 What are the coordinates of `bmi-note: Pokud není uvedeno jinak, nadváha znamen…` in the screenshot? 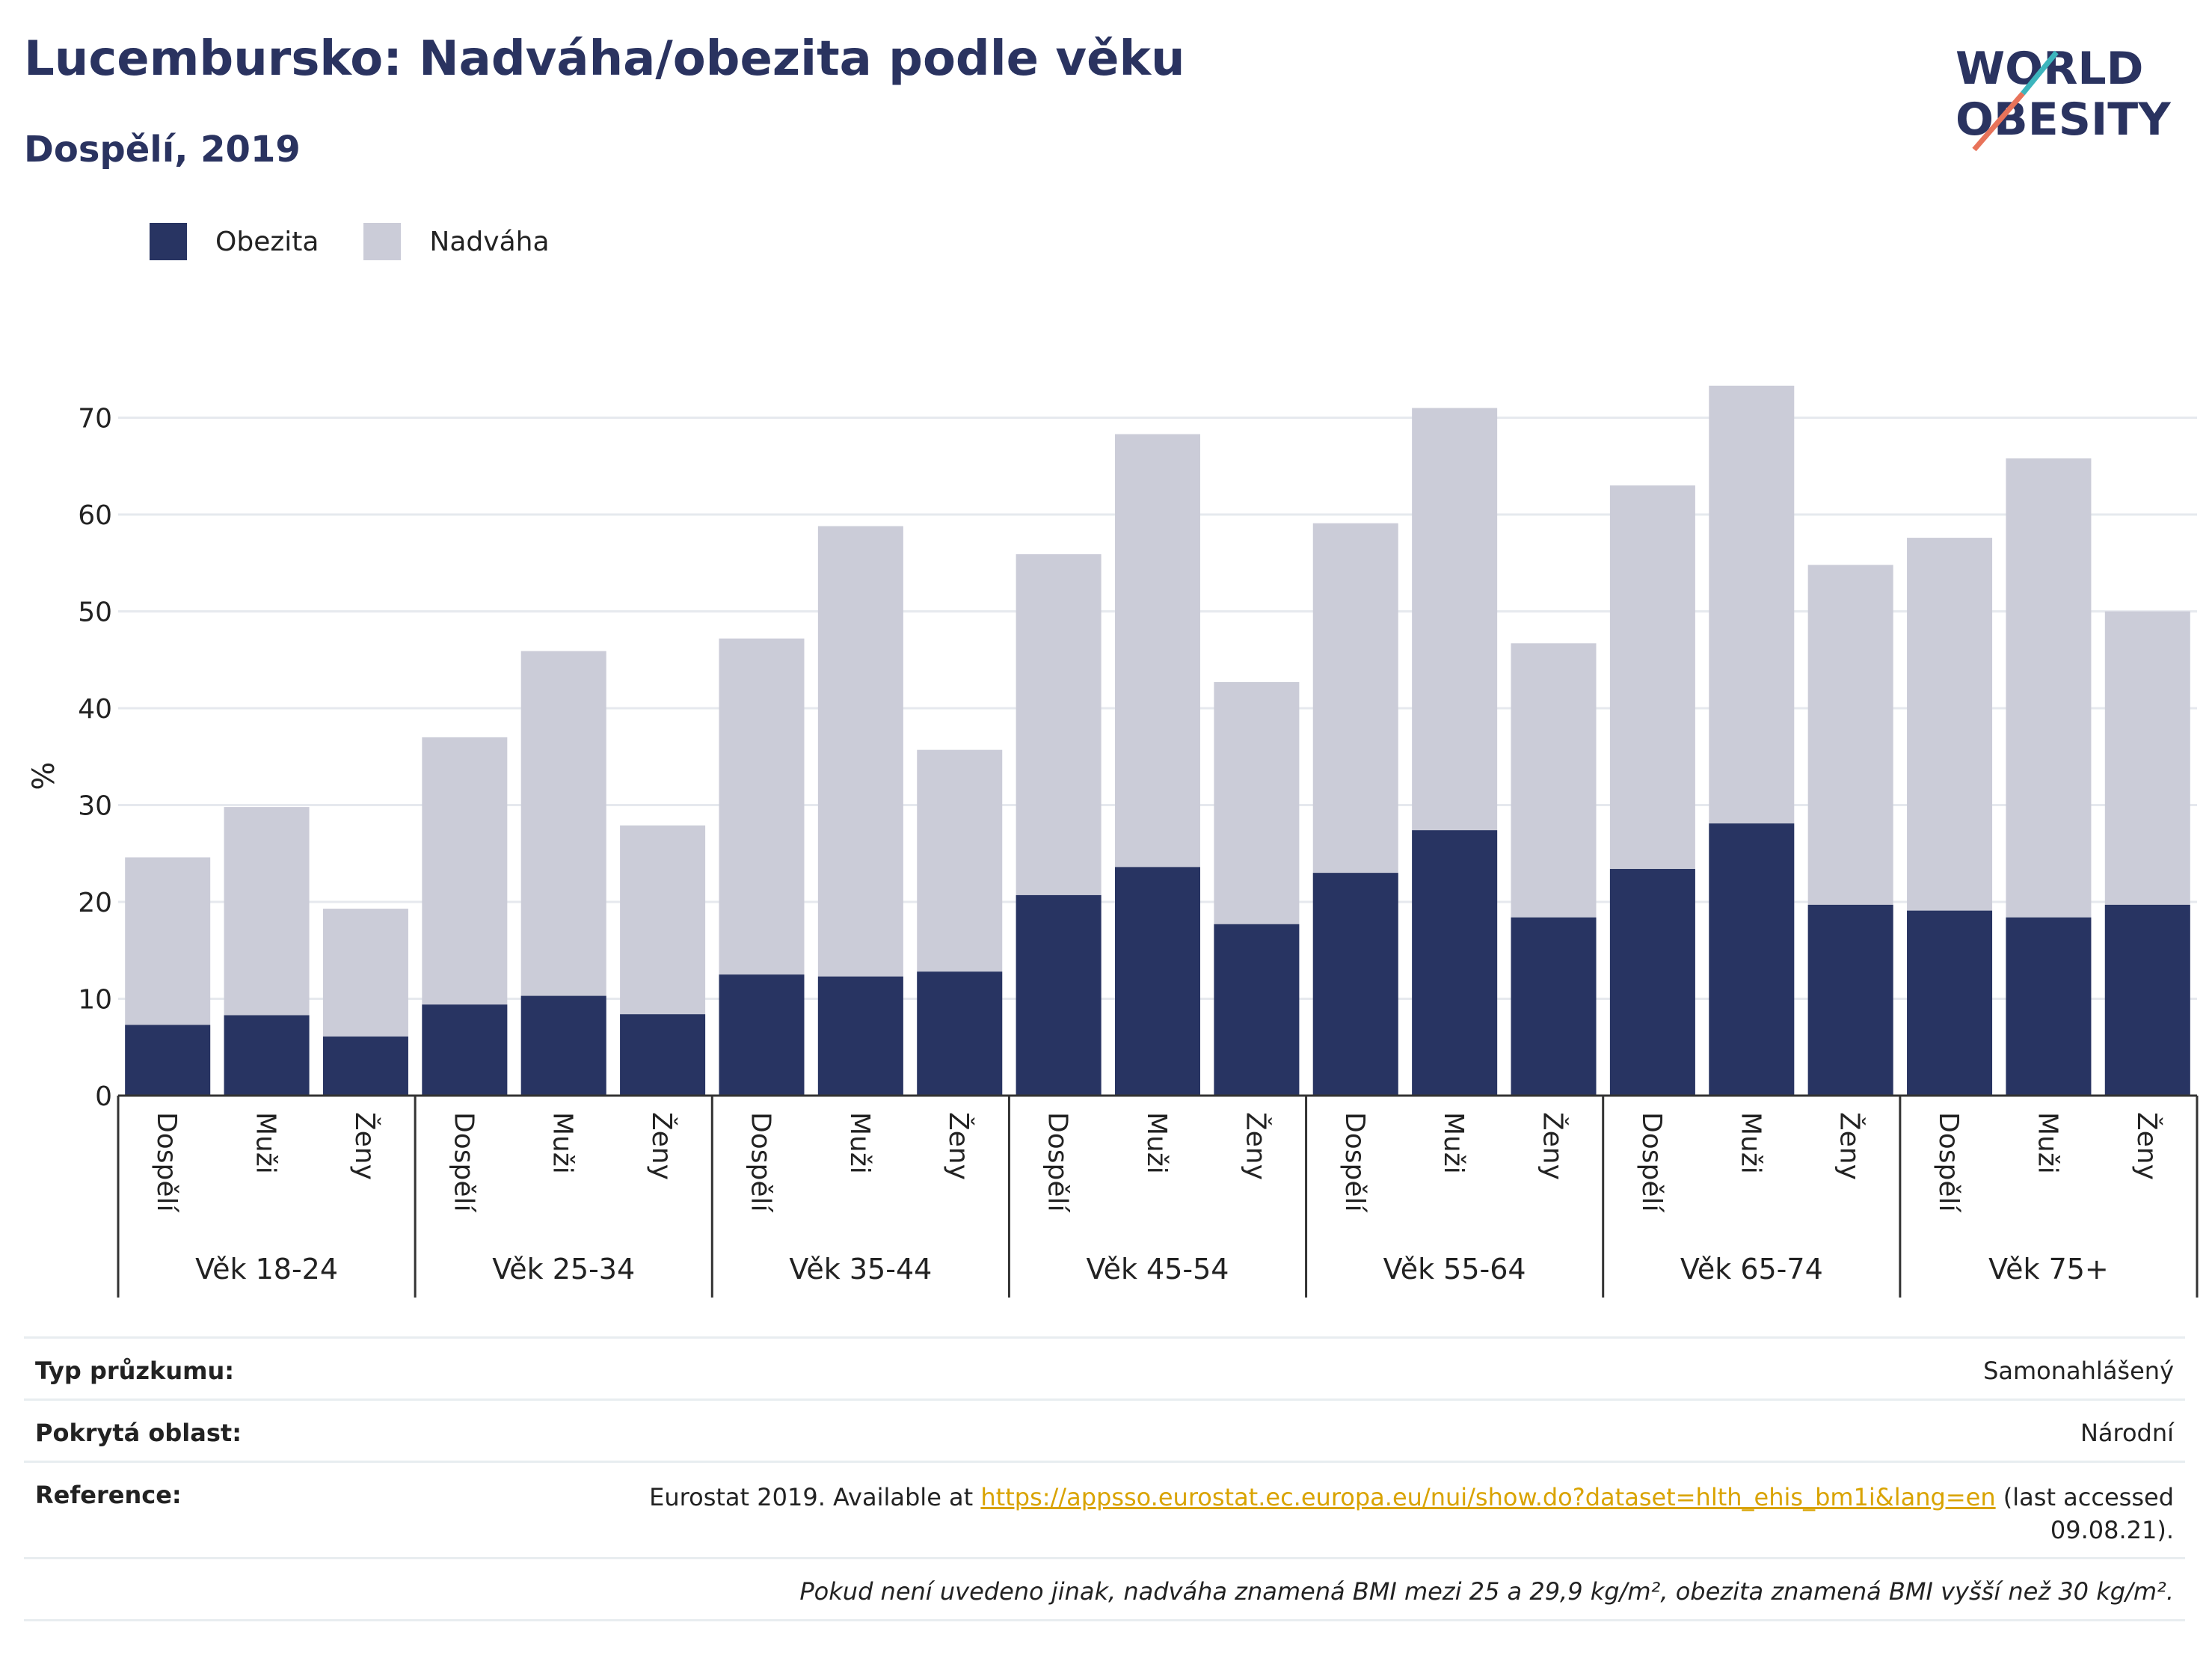 It's located at (1486, 1591).